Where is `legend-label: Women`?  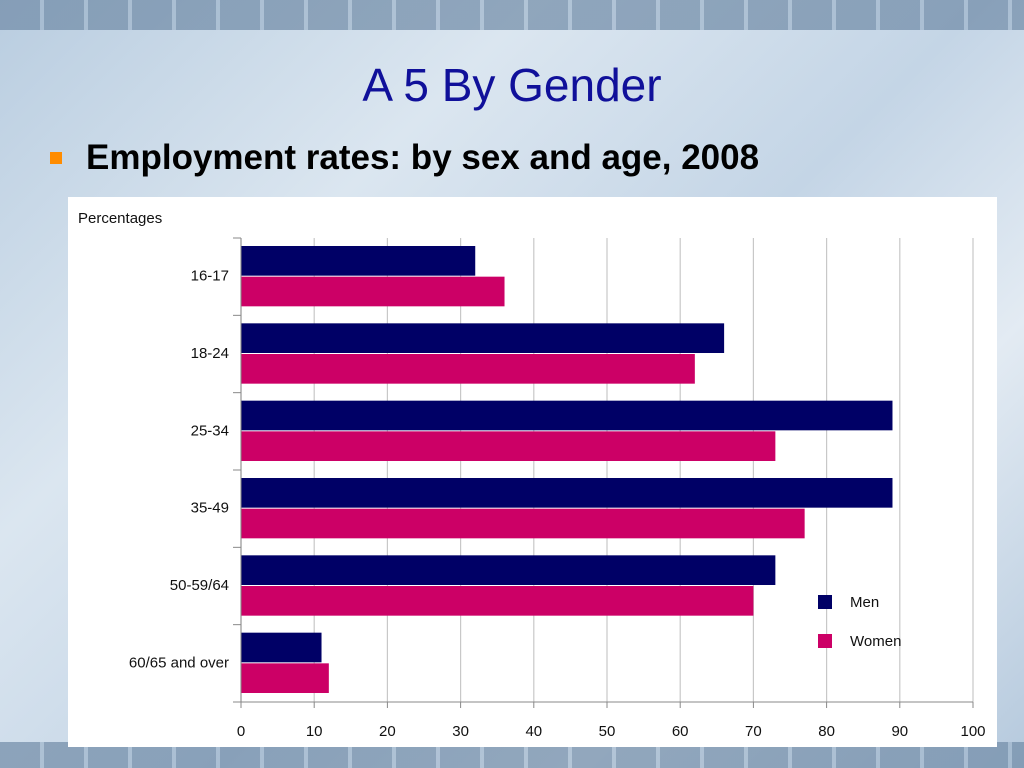 legend-label: Women is located at coordinates (875, 641).